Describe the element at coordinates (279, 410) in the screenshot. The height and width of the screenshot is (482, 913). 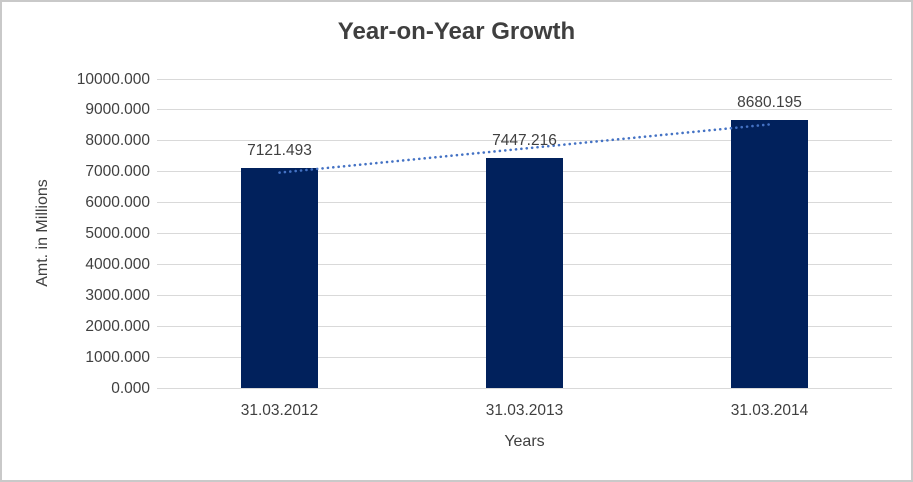
I see `x-tick-label: 31.03.2012` at that location.